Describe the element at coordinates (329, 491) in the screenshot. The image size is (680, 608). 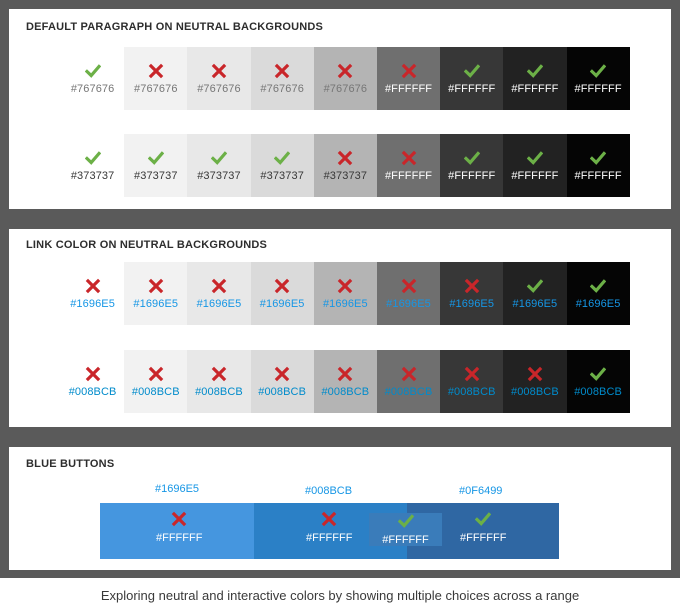
I see `button-hex-008bcb: #008BCB` at that location.